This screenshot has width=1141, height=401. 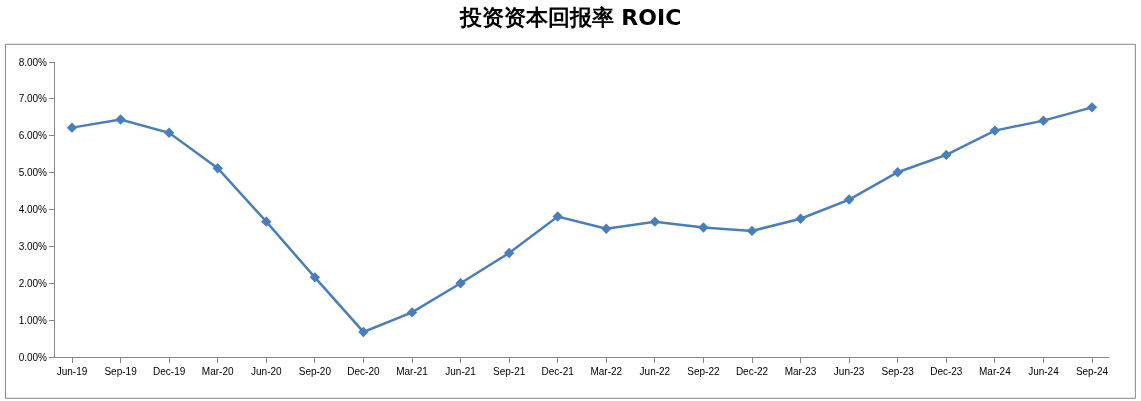 I want to click on chart-title: 投资资本回报率 ROIC, so click(x=570, y=18).